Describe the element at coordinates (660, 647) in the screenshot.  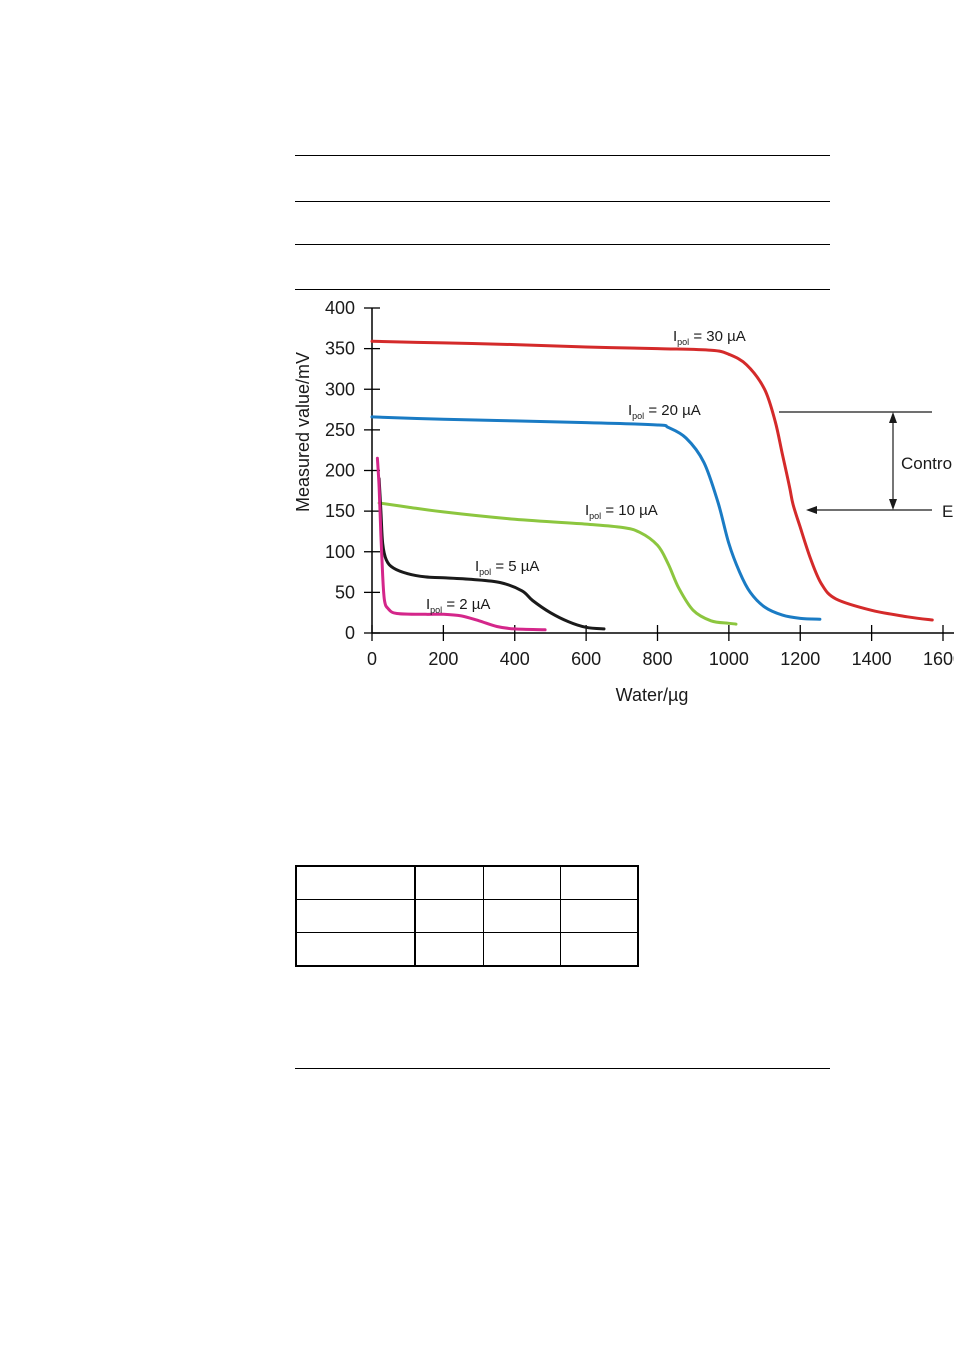
I see `x-ticks: 0 200 400 600 800 1000 1200 1400 1600` at that location.